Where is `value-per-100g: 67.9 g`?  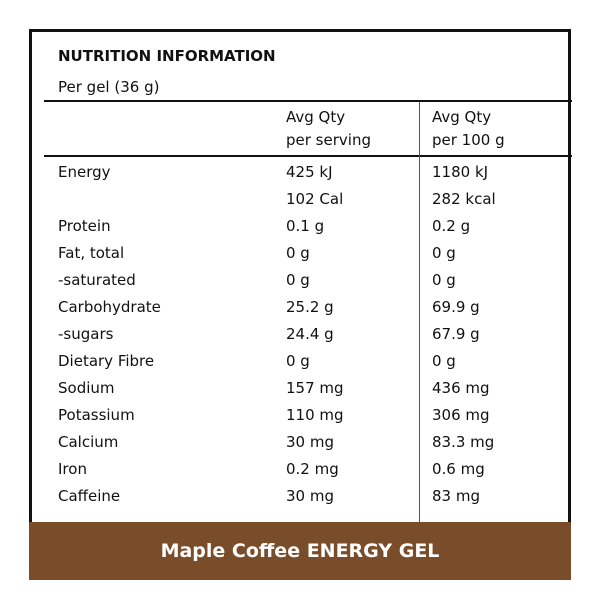 value-per-100g: 67.9 g is located at coordinates (456, 334).